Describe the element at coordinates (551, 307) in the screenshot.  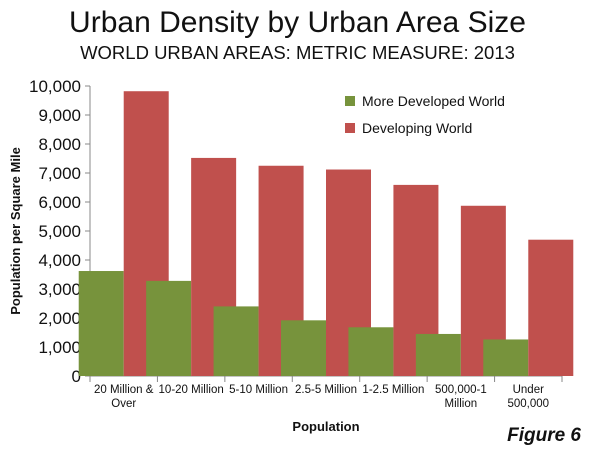
I see `bar-developing` at that location.